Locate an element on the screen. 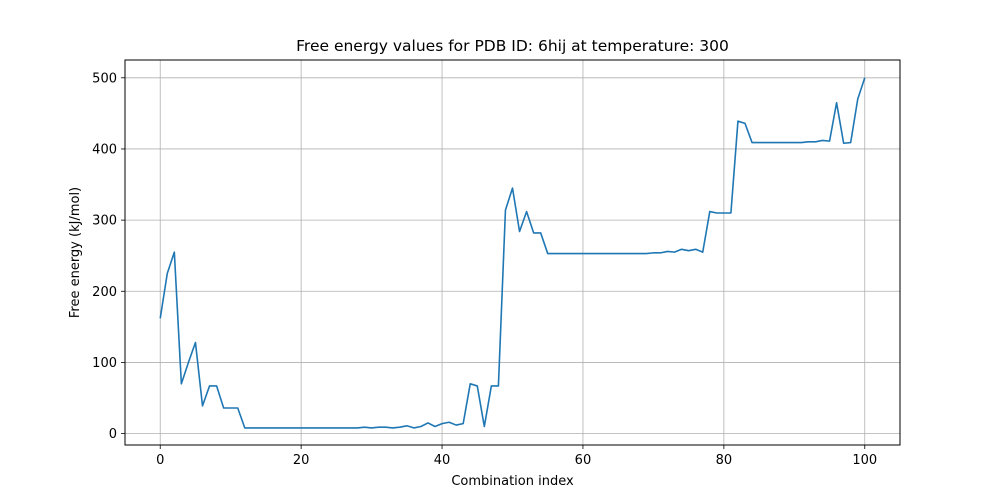  y-axis-title: Free energy (kJ/mol) is located at coordinates (75, 252).